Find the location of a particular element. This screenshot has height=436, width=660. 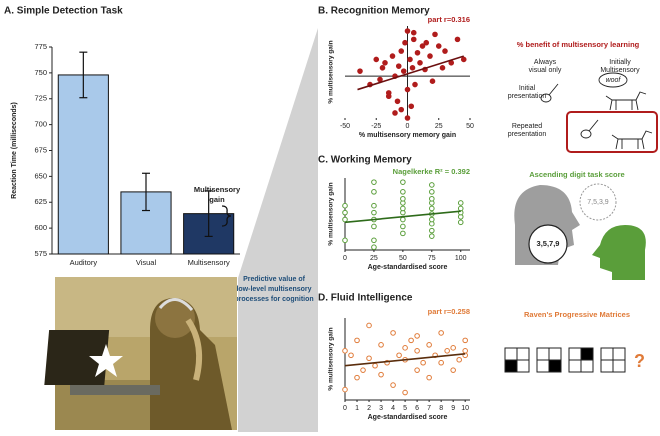

x-tick-label: 3 is located at coordinates (381, 408).